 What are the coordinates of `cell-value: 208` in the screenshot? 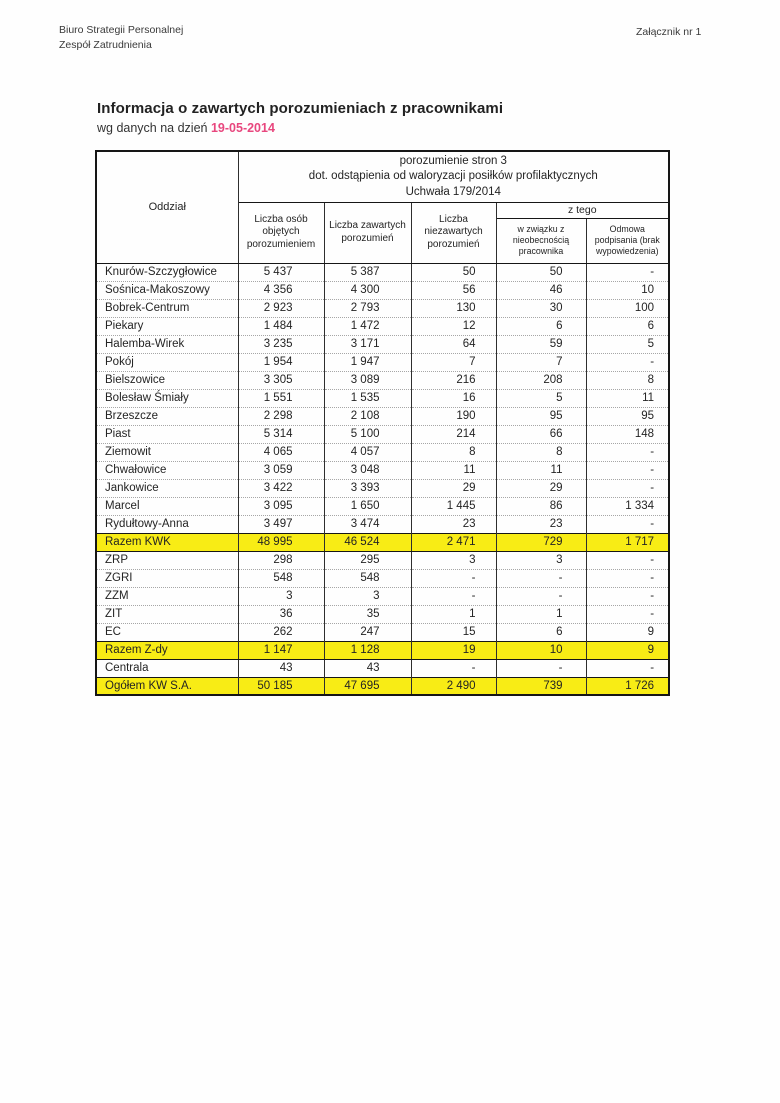 It's located at (541, 379).